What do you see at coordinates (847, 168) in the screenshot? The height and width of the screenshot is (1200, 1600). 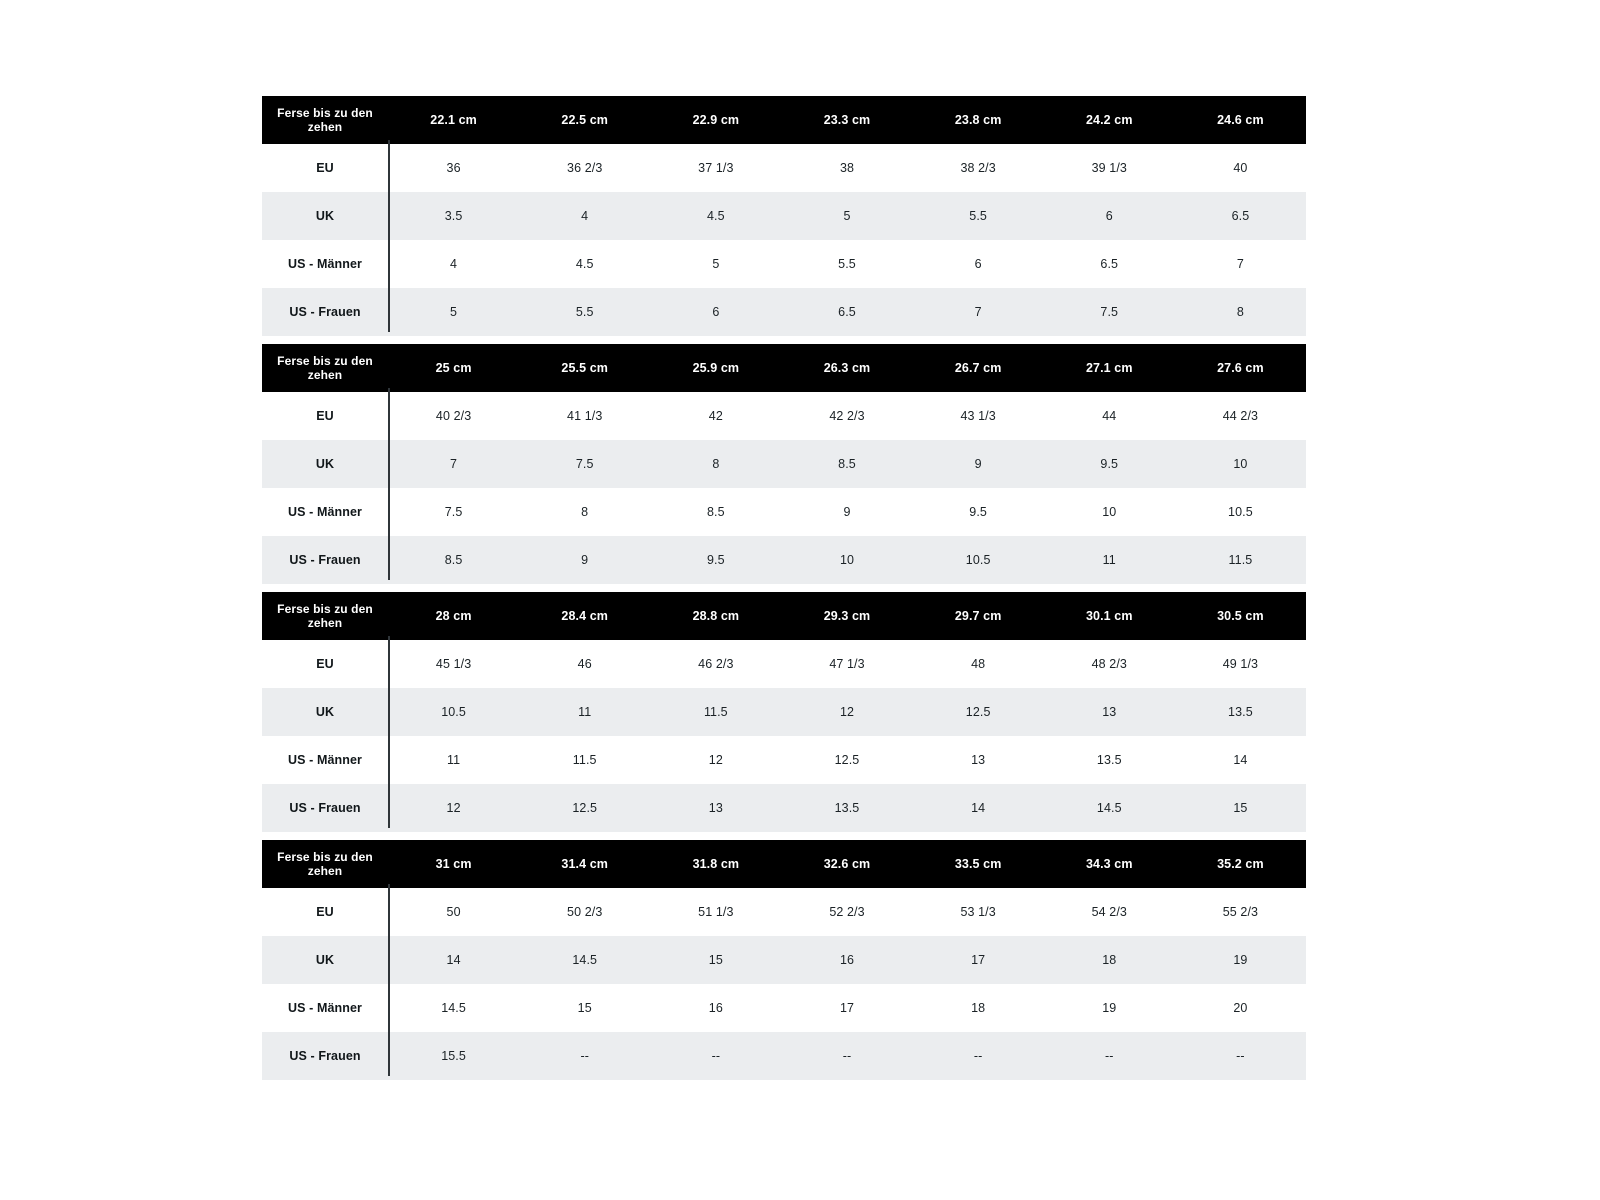 I see `size-cell: 38` at bounding box center [847, 168].